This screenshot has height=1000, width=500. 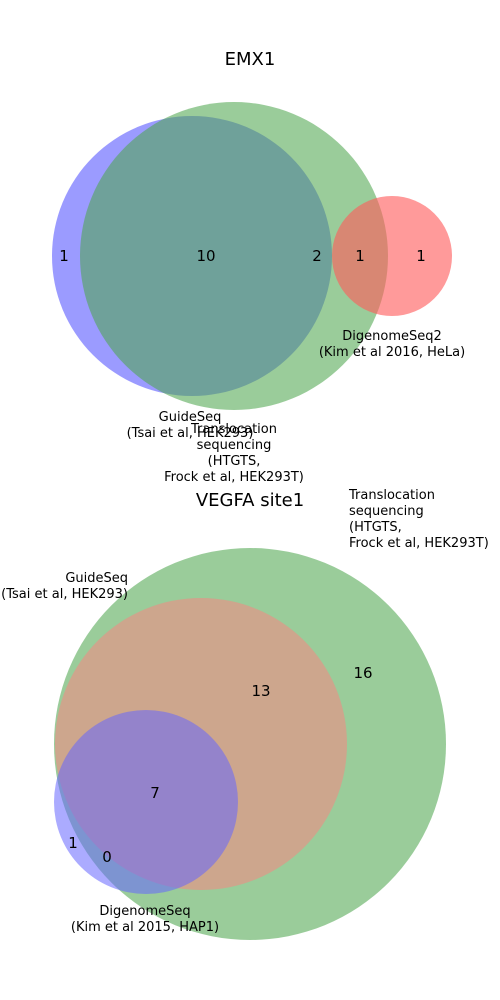 I want to click on set-circle-digenomeseq, so click(x=146, y=802).